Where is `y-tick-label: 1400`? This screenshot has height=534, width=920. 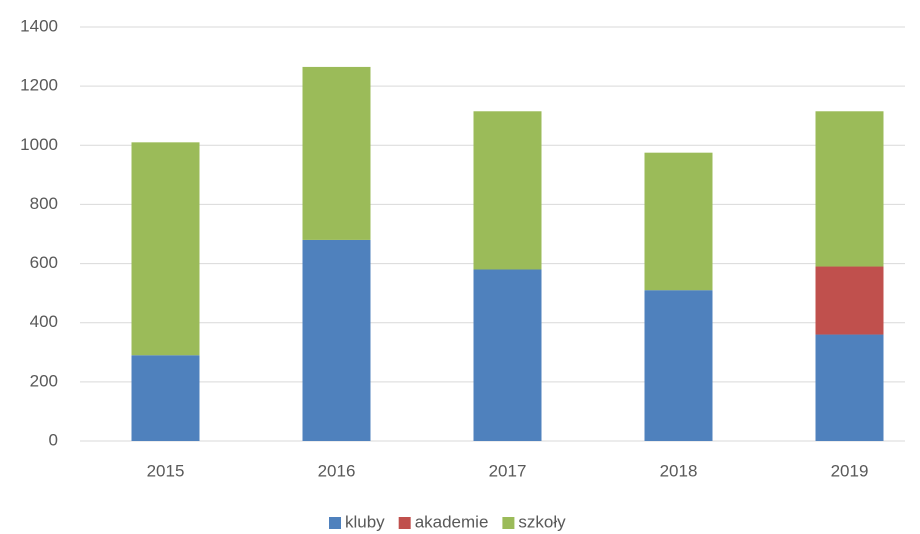 y-tick-label: 1400 is located at coordinates (39, 25).